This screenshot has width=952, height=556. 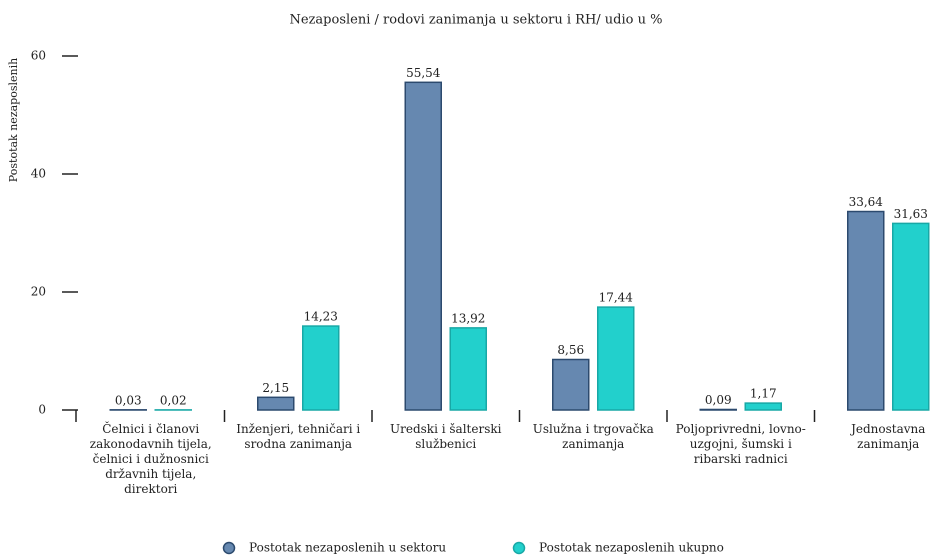 What do you see at coordinates (763, 394) in the screenshot?
I see `value-label: 1,17` at bounding box center [763, 394].